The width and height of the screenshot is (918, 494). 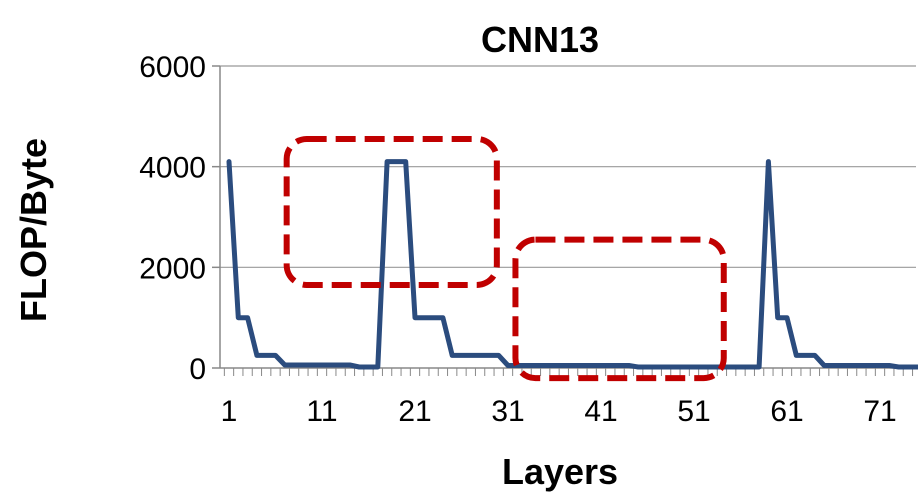 I want to click on x-axis-title: Layers, so click(x=560, y=471).